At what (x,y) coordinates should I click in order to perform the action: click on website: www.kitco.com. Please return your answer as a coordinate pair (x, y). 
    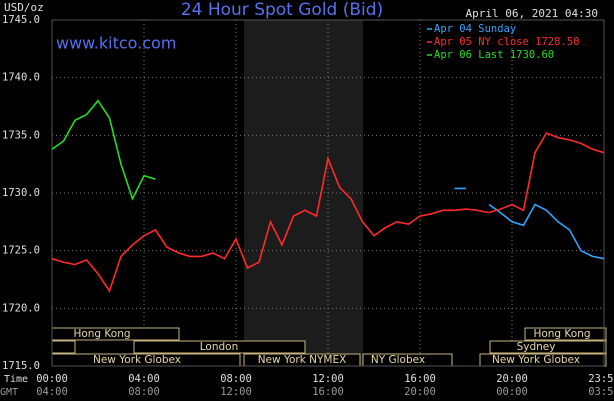
    Looking at the image, I should click on (116, 43).